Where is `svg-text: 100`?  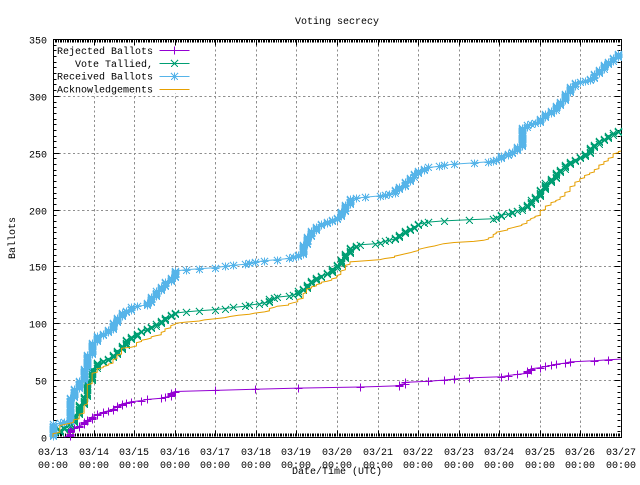 svg-text: 100 is located at coordinates (38, 326).